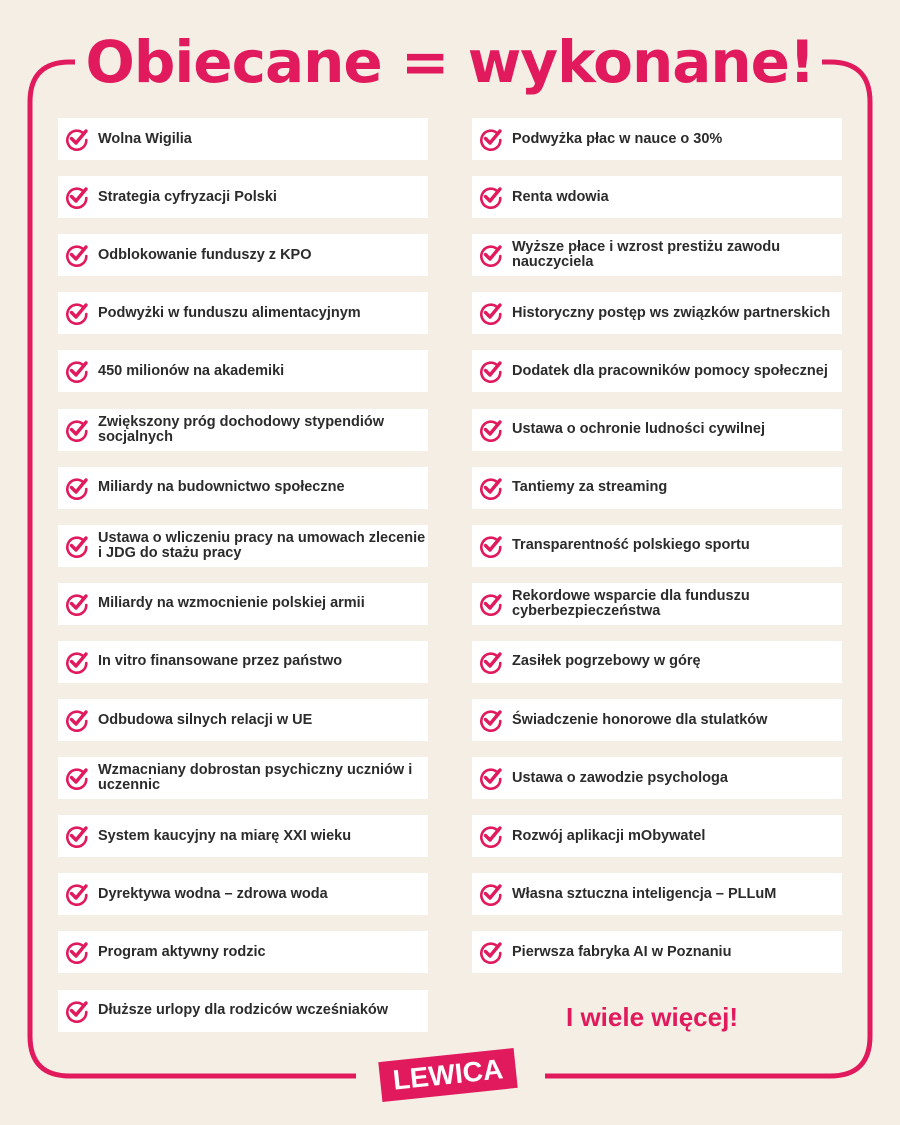 Image resolution: width=900 pixels, height=1125 pixels. I want to click on list-item-label: In vitro finansowane przez państwo, so click(220, 661).